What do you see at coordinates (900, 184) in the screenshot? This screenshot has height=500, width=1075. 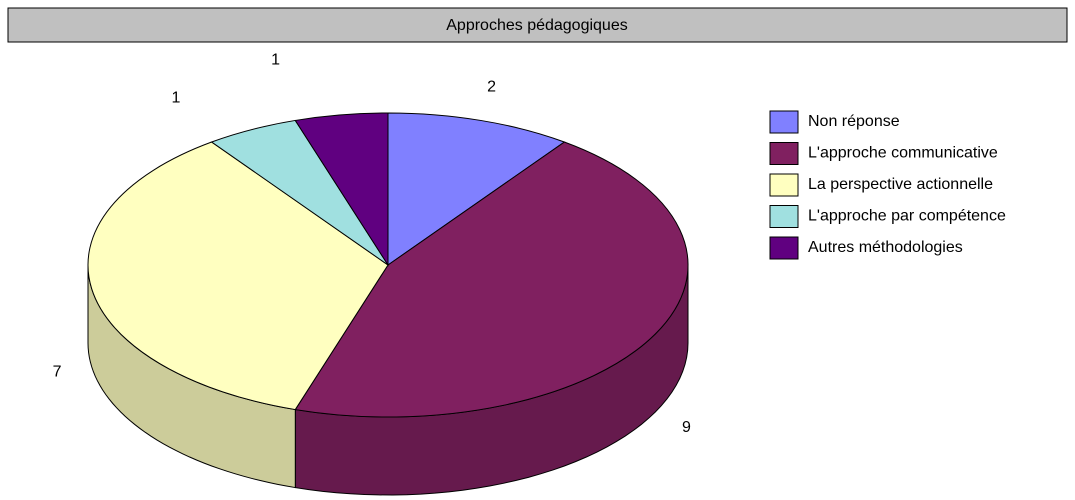 I see `legend-label: La perspective actionnelle` at bounding box center [900, 184].